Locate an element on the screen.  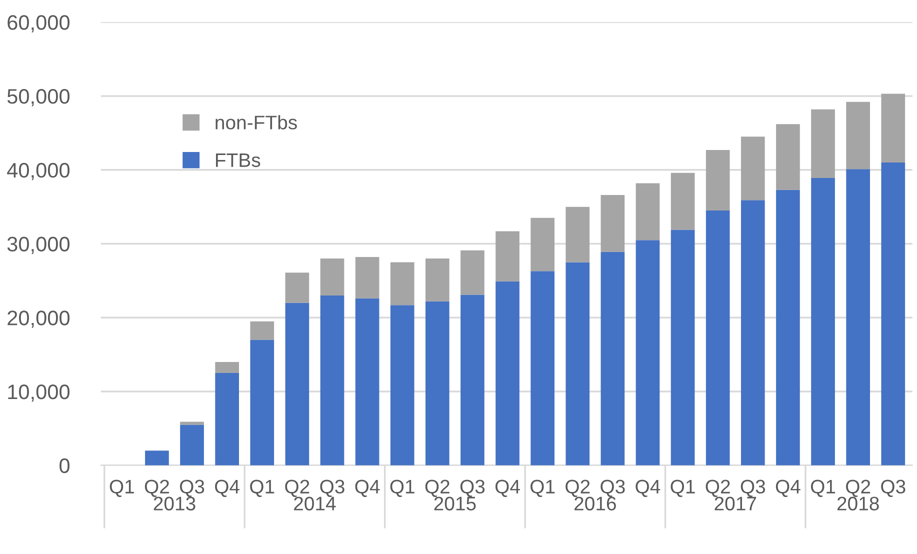
legend-label: FTBs is located at coordinates (238, 160).